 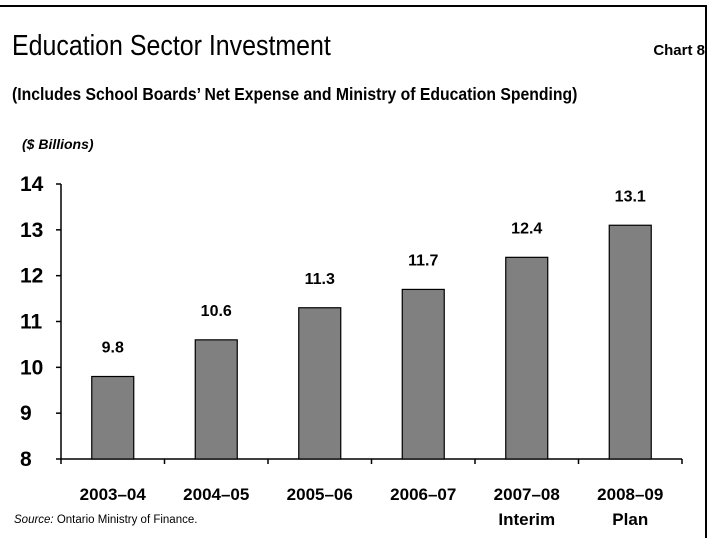 I want to click on x-category-label: Interim, so click(x=526, y=519).